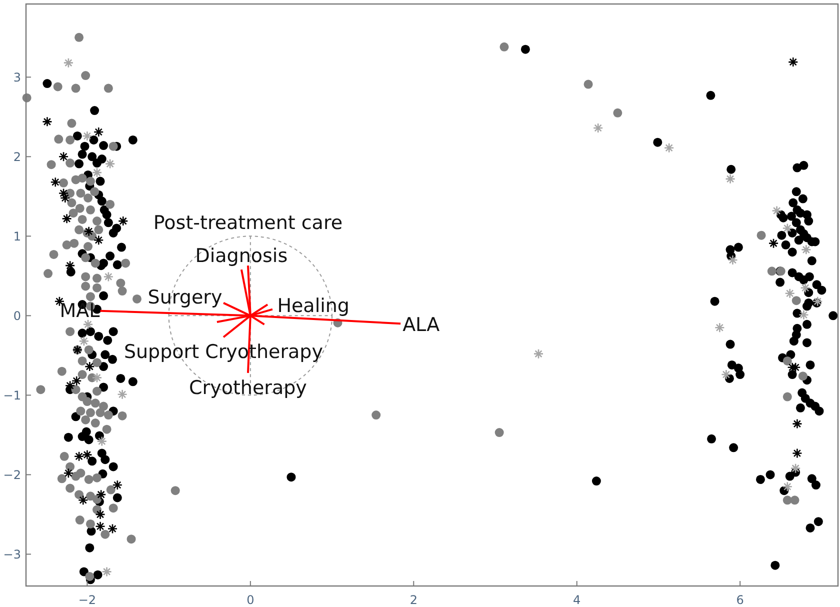 The image size is (840, 607). I want to click on annotation: Surgery, so click(185, 297).